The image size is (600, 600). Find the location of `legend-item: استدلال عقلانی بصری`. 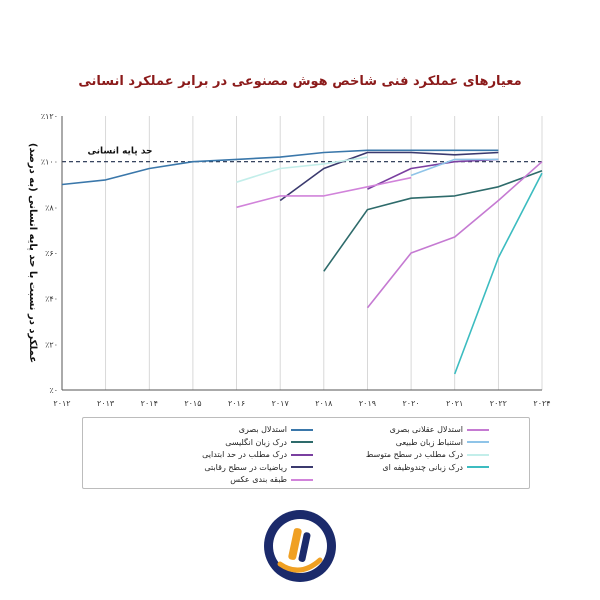

legend-item: استدلال عقلانی بصری is located at coordinates (427, 429).